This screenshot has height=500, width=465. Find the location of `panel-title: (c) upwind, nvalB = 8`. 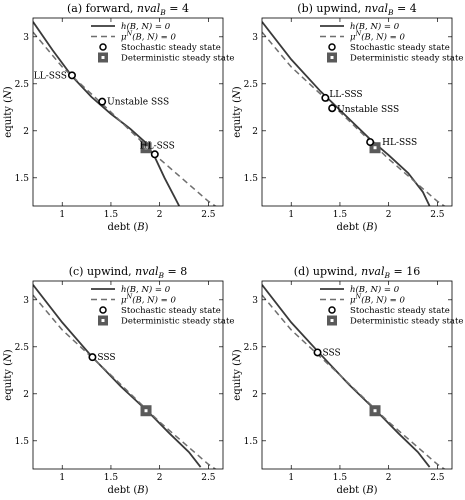

panel-title: (c) upwind, nvalB = 8 is located at coordinates (128, 272).